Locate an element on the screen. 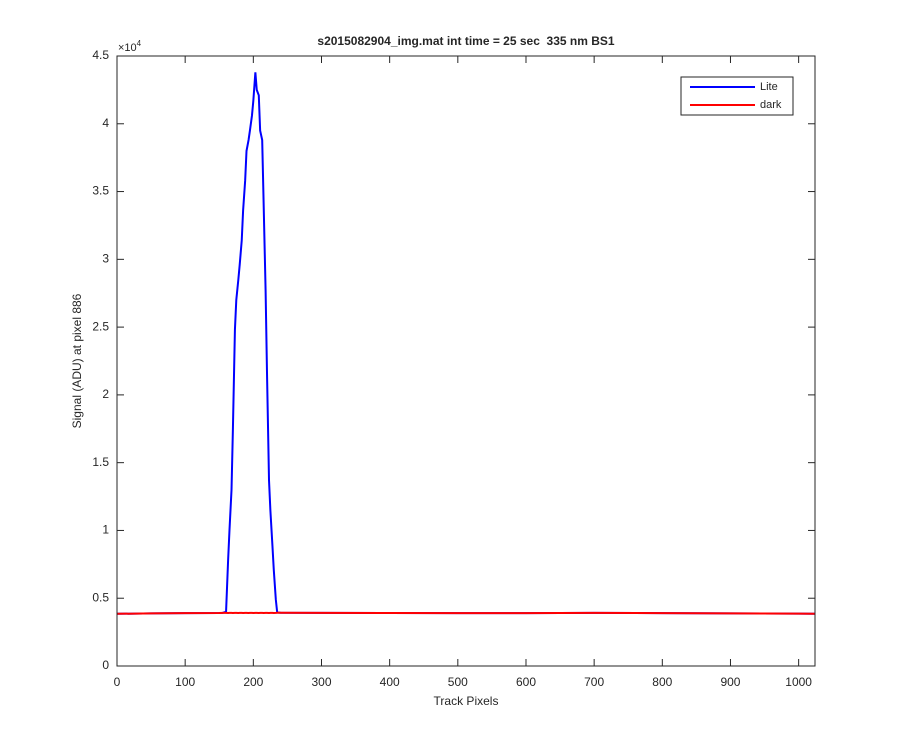 This screenshot has width=900, height=755. y-tick-label: 1 is located at coordinates (105, 530).